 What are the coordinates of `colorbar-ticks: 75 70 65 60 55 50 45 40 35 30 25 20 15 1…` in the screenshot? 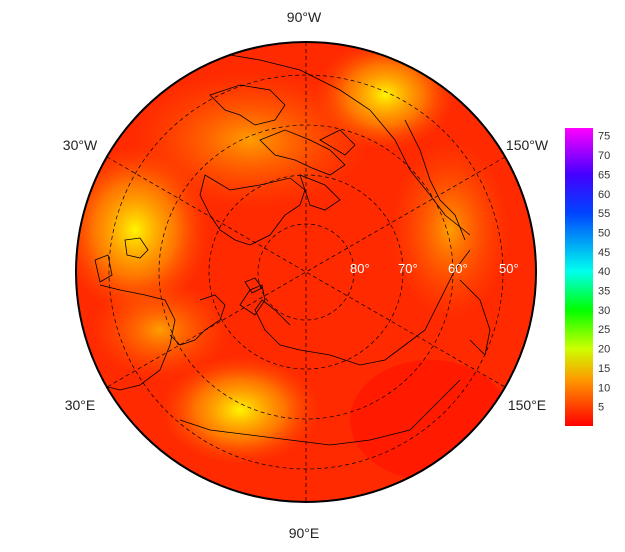 It's located at (604, 272).